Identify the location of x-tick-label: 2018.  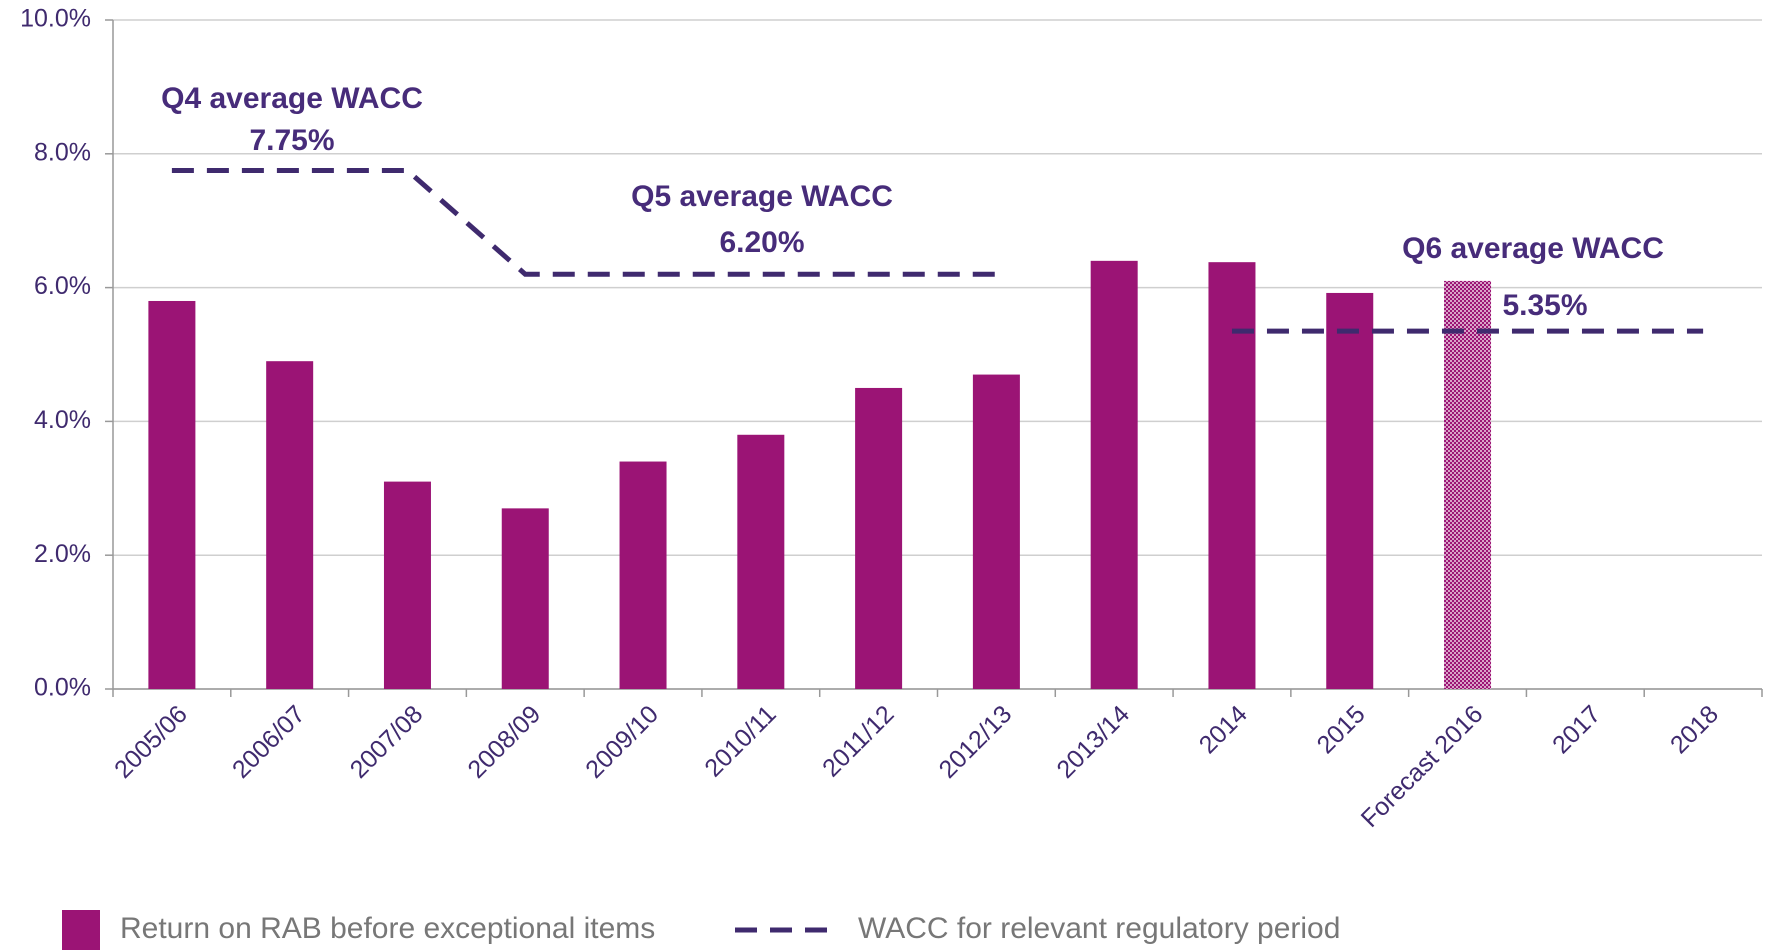
(1694, 729).